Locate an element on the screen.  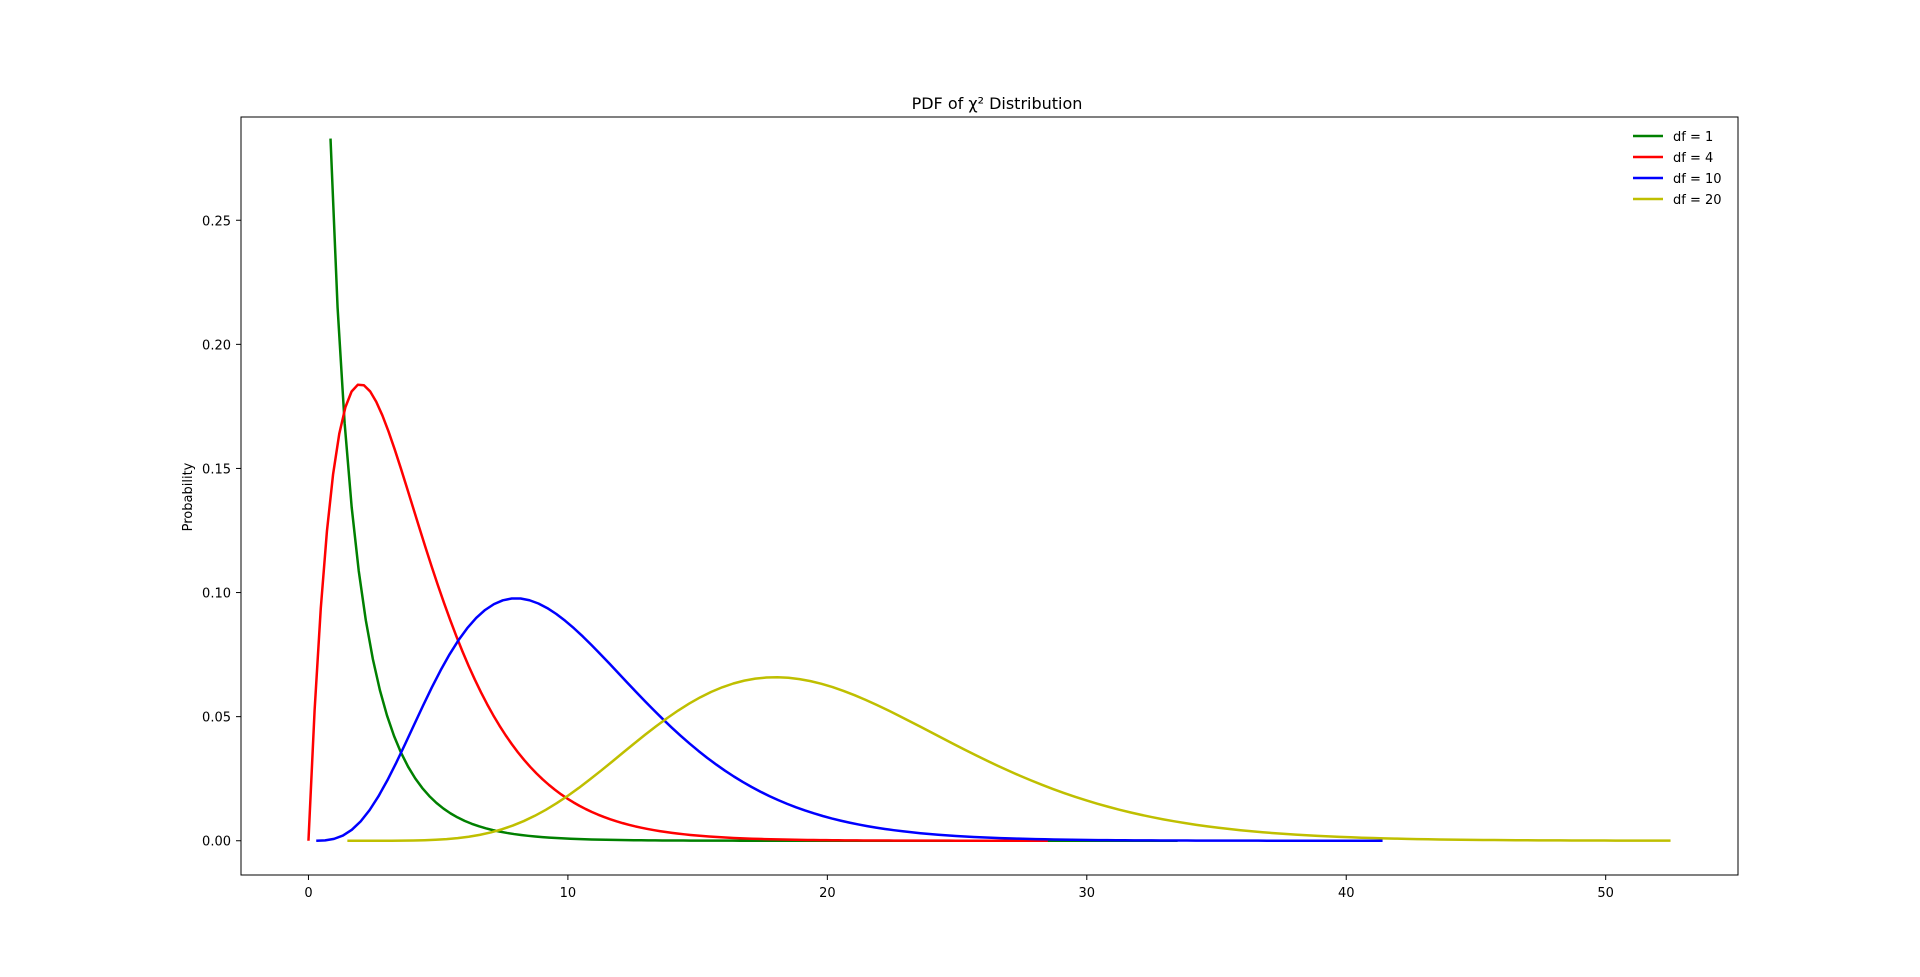
y-tick-label: 0.20 is located at coordinates (216, 345).